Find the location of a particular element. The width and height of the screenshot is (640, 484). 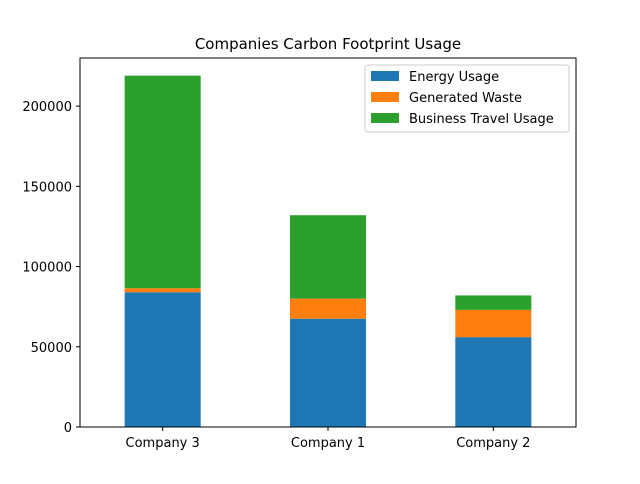

y-tick-label: 150000 is located at coordinates (47, 187).